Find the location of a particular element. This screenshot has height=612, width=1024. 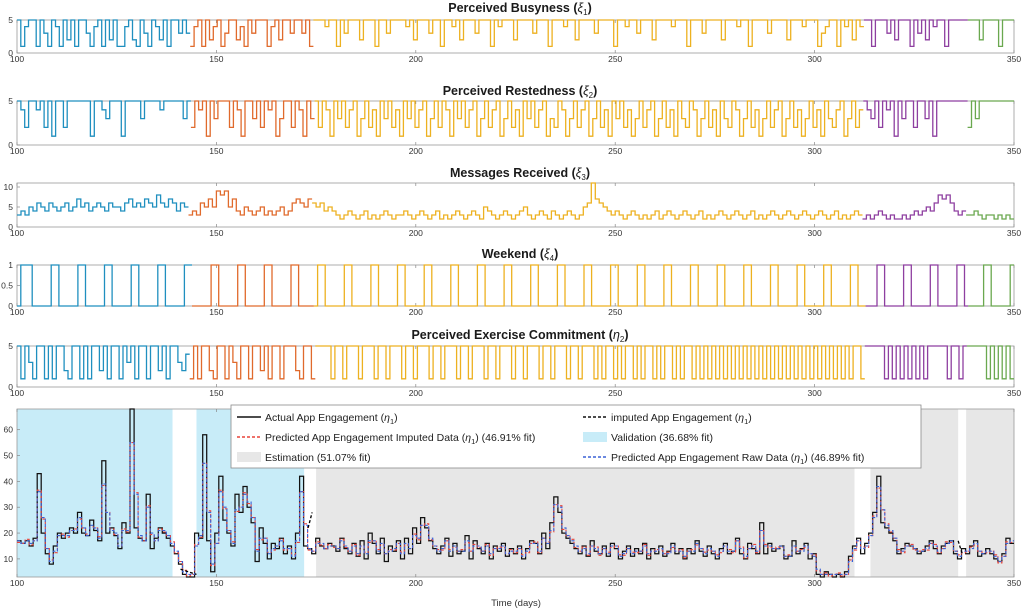

panel-title-text: Perceived Restedness ( is located at coordinates (513, 91).